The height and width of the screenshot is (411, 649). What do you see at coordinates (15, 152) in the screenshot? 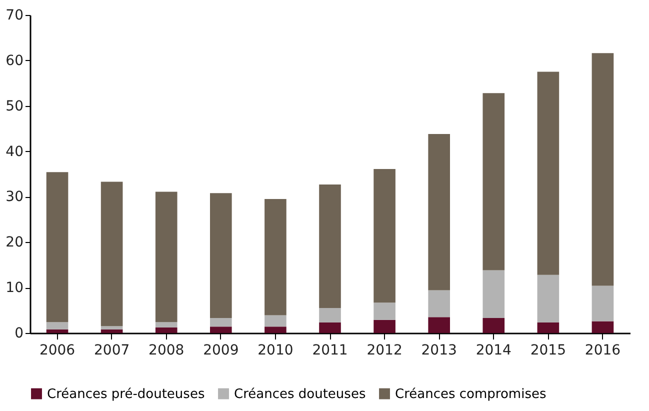
I see `y-tick-label: 40` at bounding box center [15, 152].